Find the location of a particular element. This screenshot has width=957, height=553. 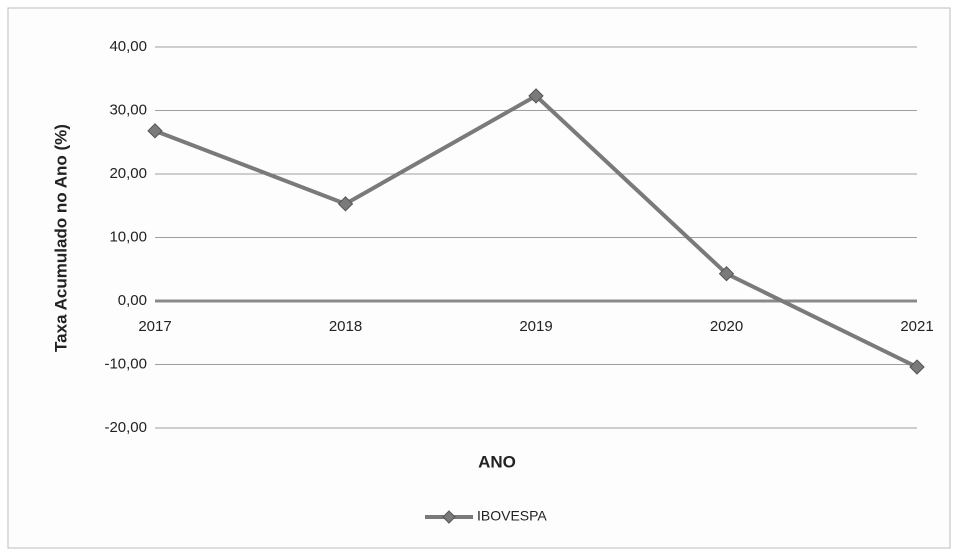

legend-label: IBOVESPA is located at coordinates (512, 516).